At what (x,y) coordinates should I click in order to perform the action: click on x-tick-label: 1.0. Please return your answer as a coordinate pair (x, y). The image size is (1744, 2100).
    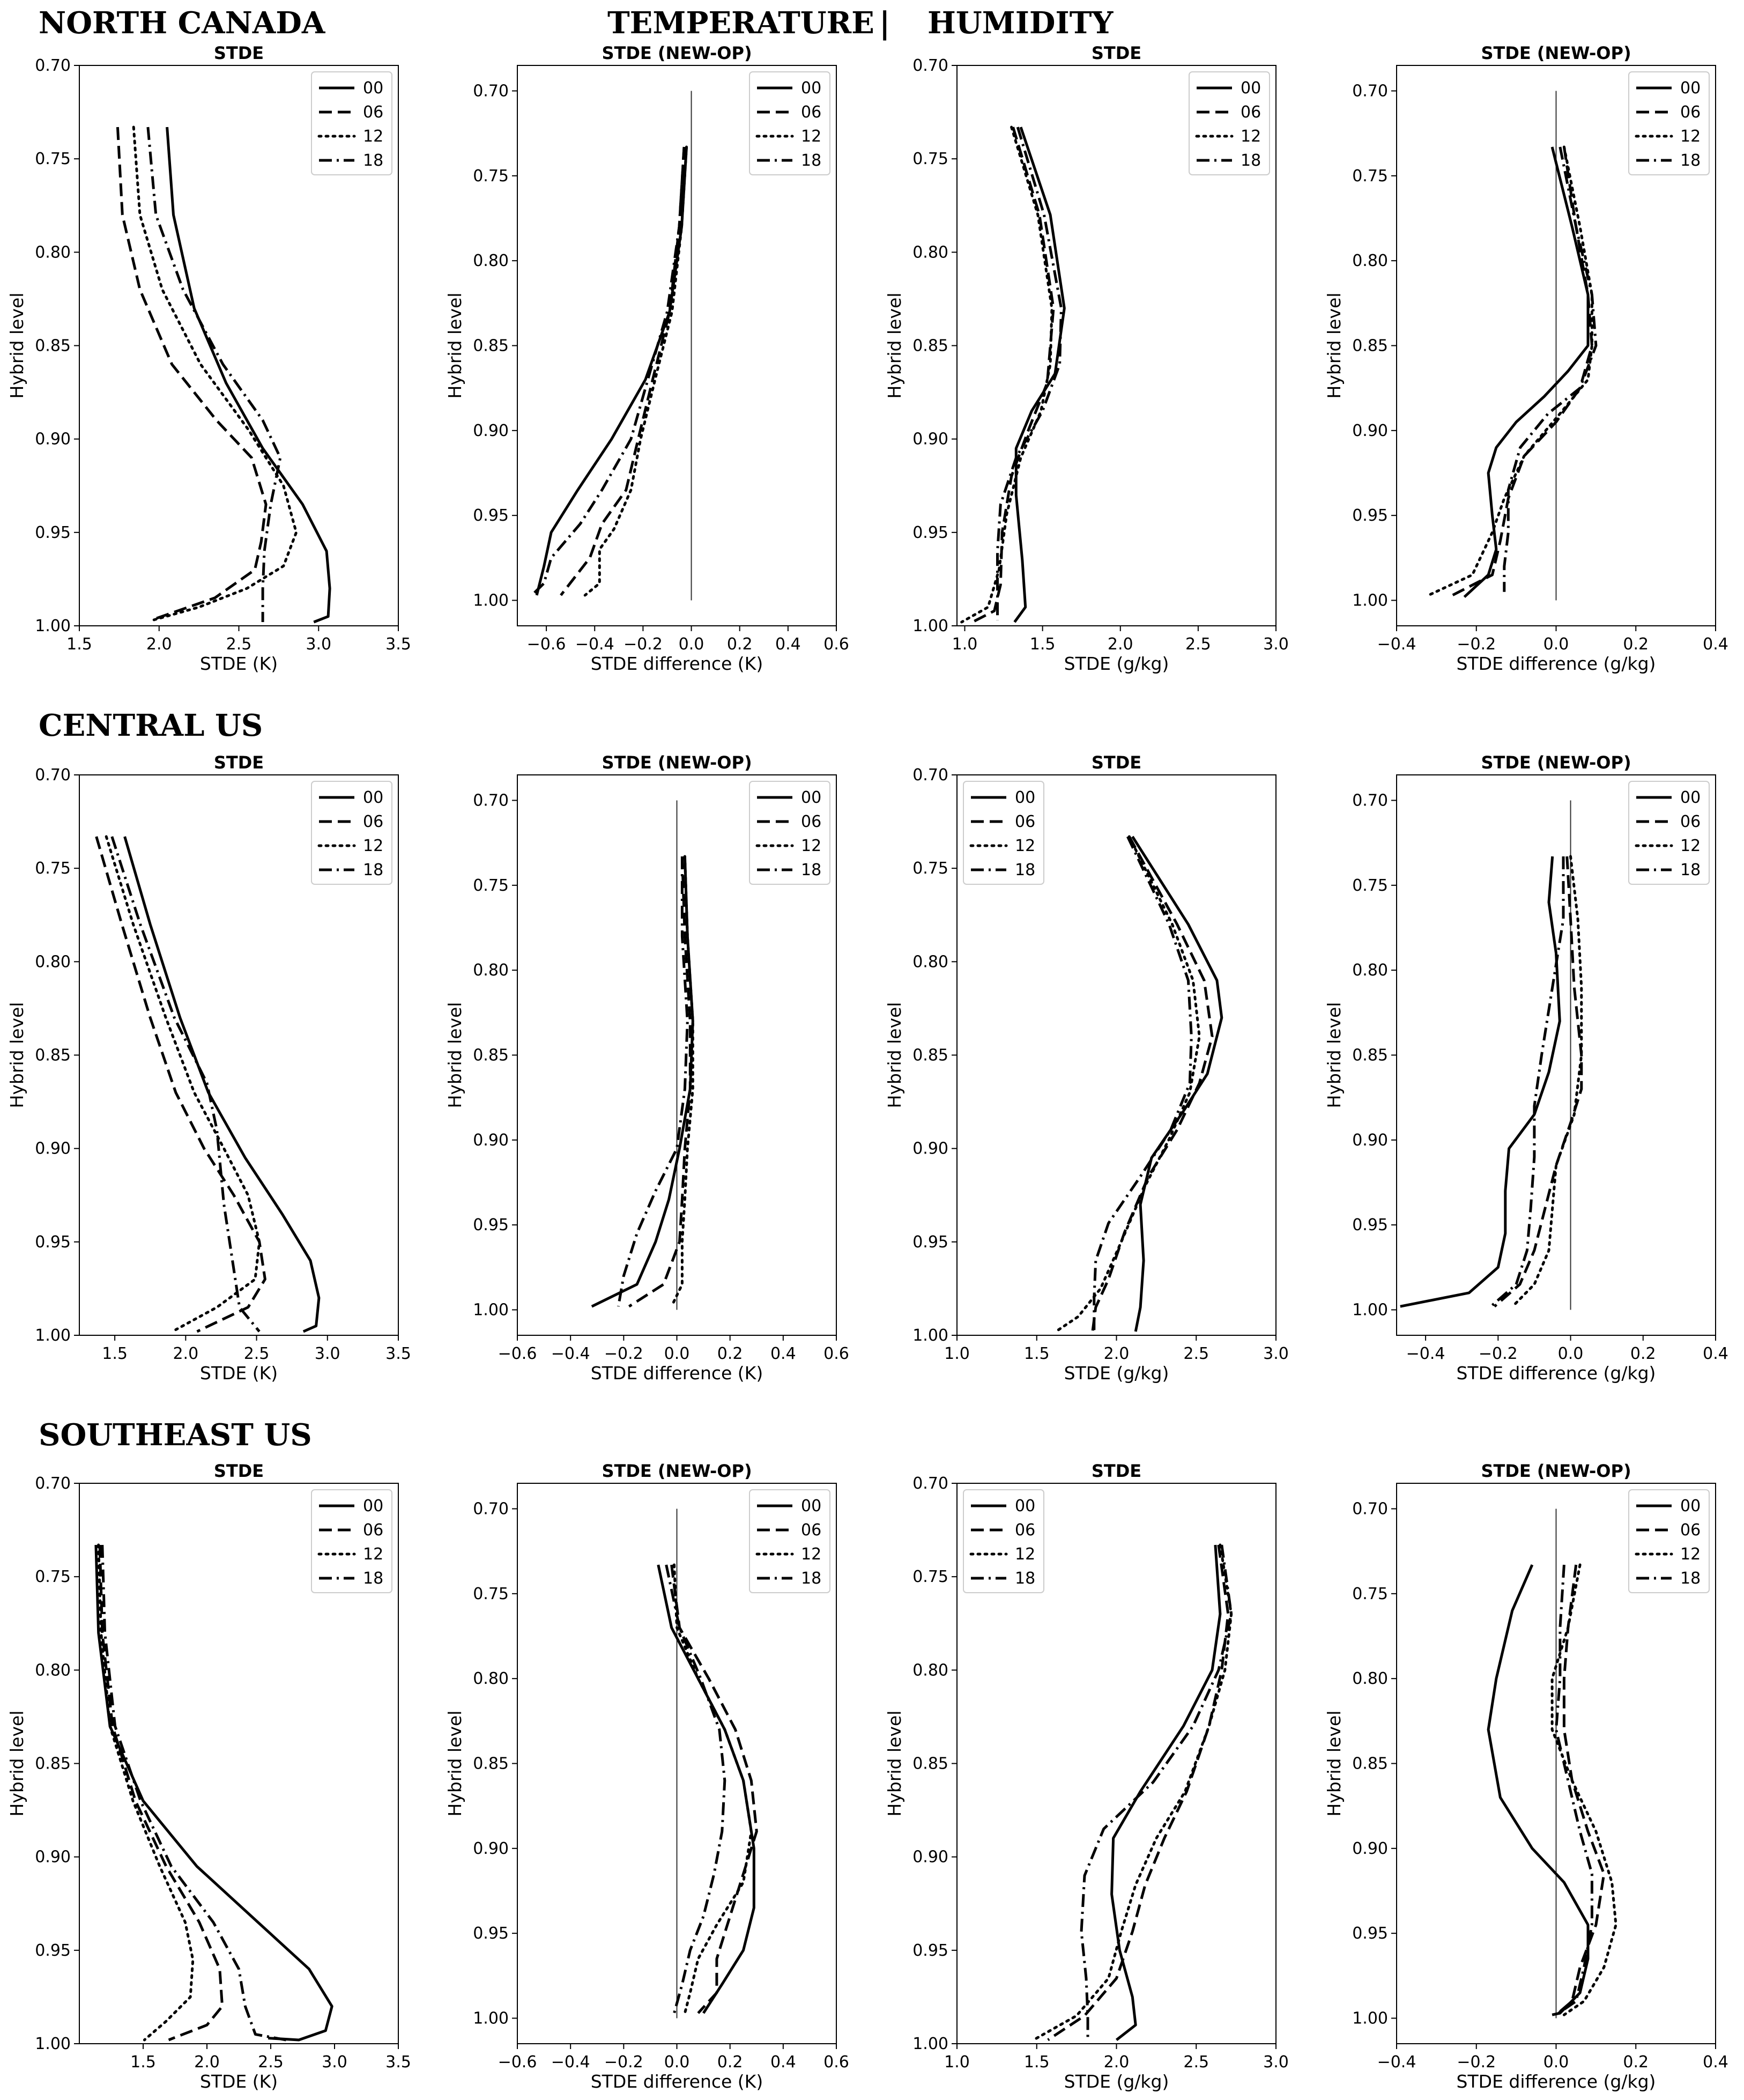
    Looking at the image, I should click on (957, 1353).